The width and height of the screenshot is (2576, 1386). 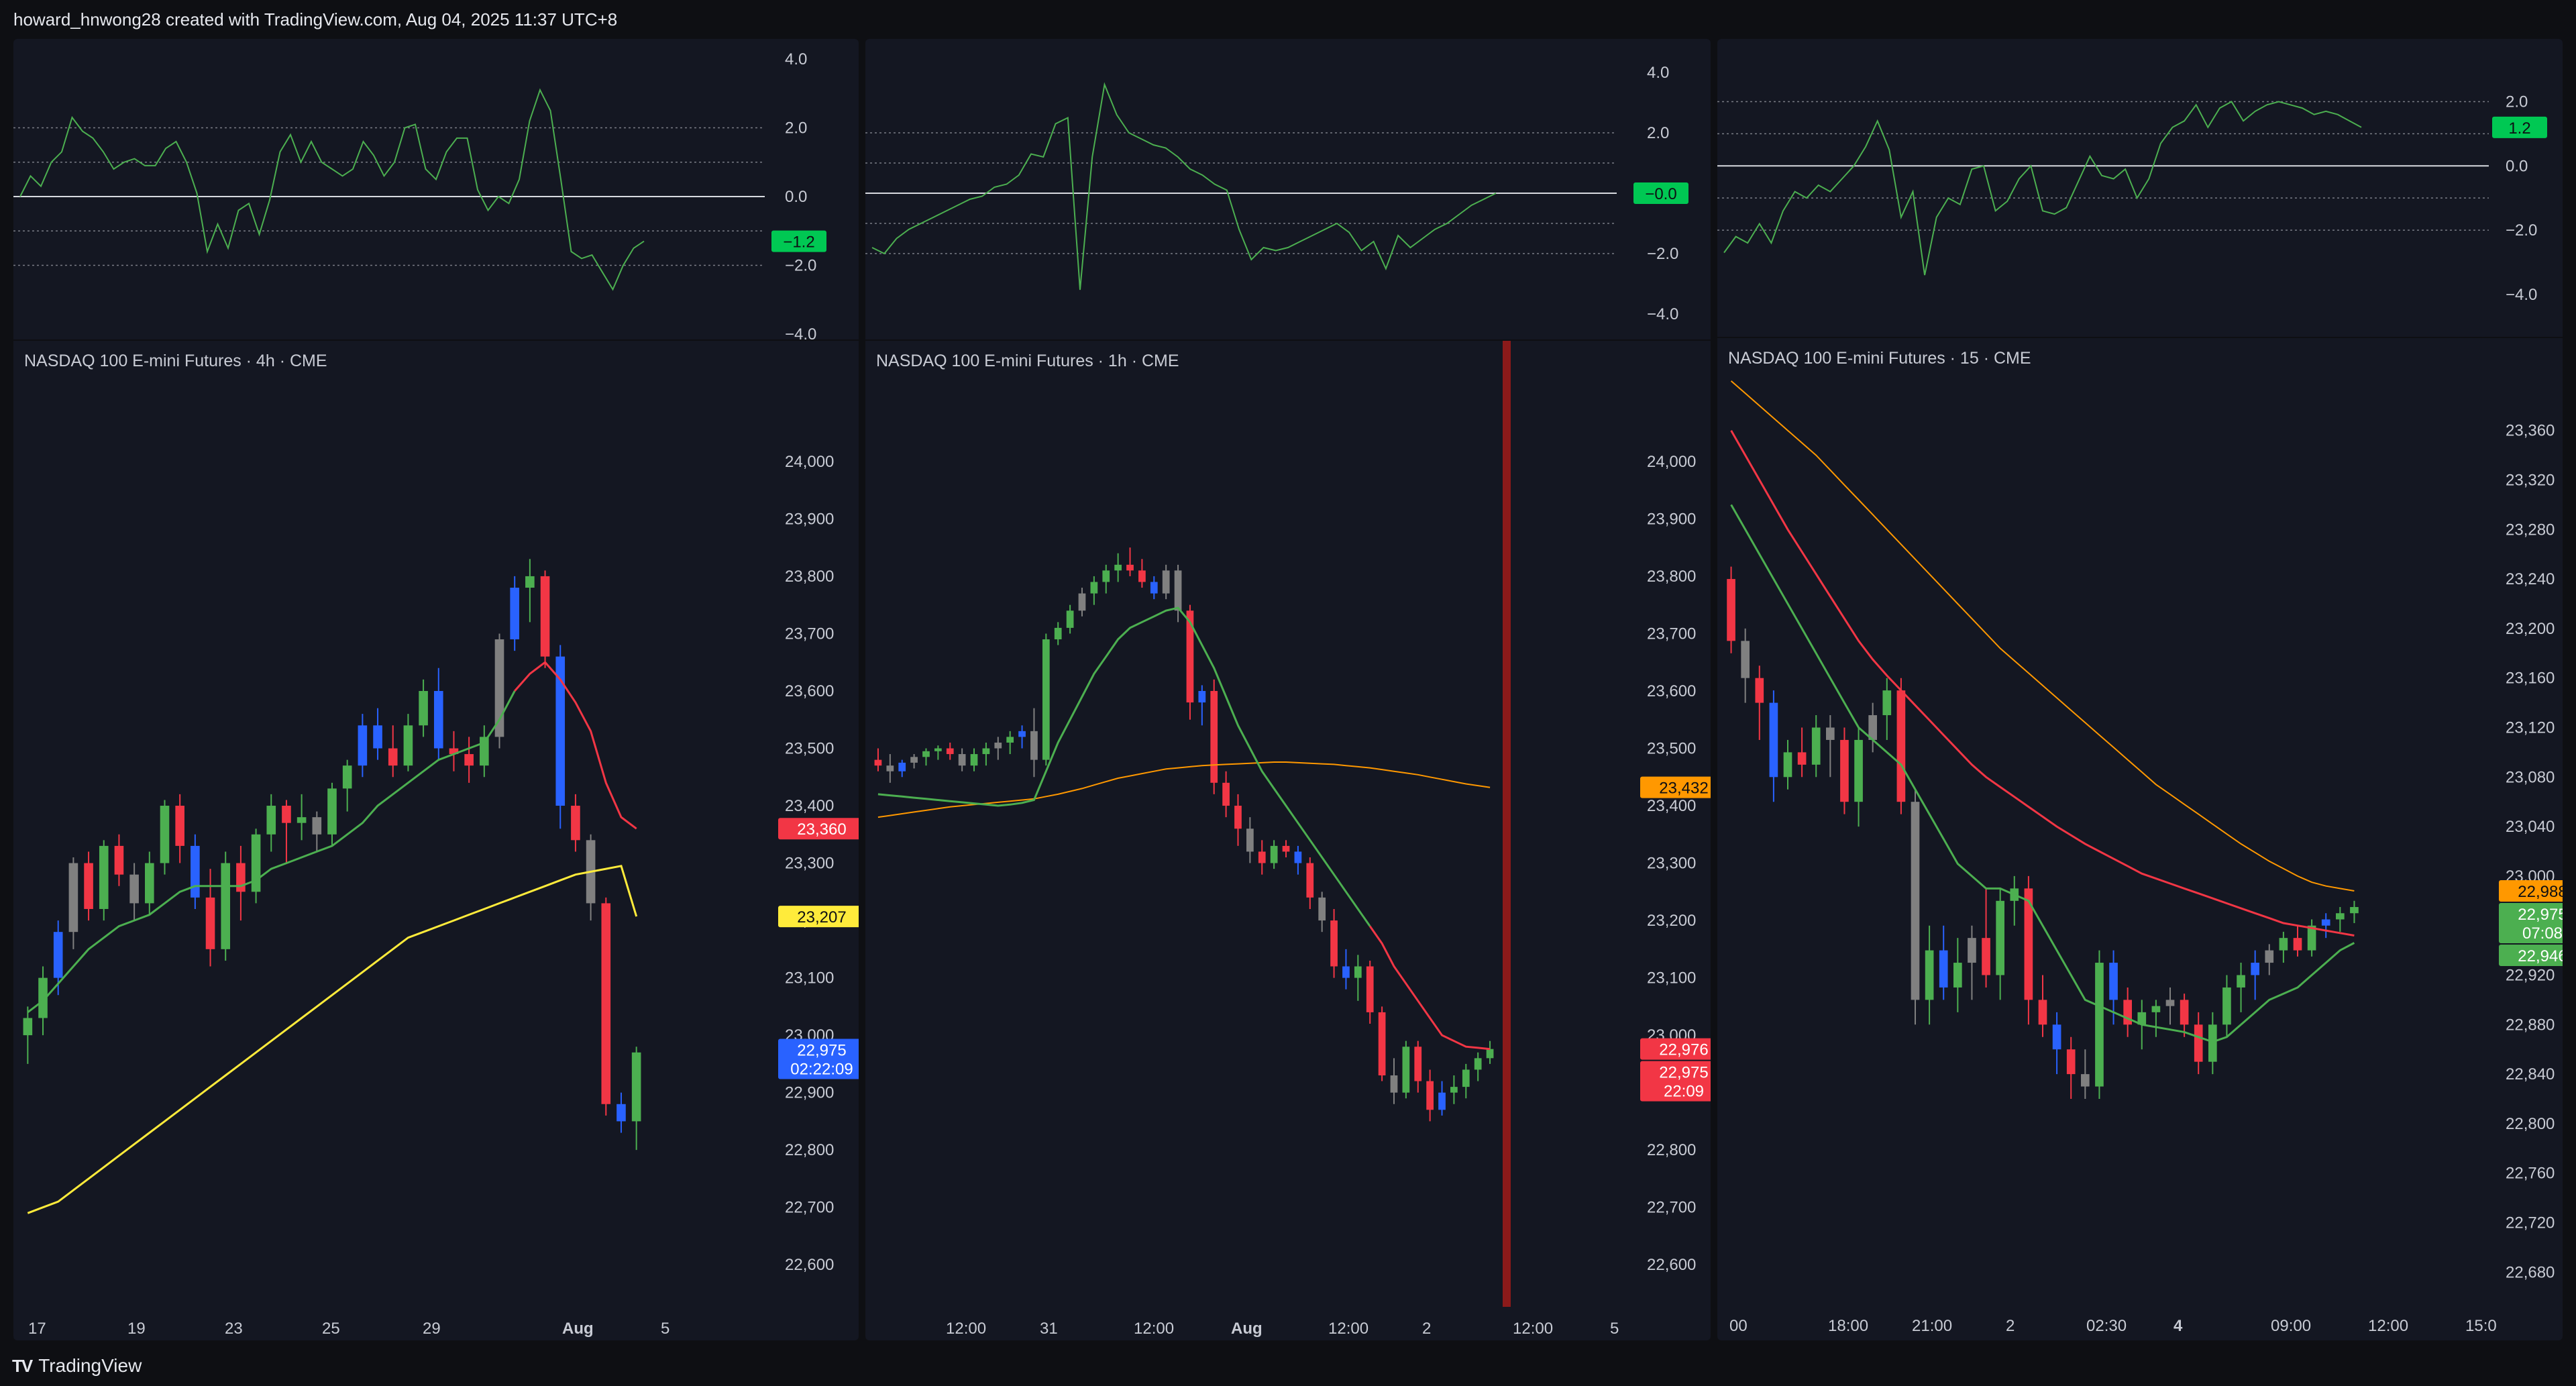 I want to click on price-y-tick: 23,100, so click(x=809, y=978).